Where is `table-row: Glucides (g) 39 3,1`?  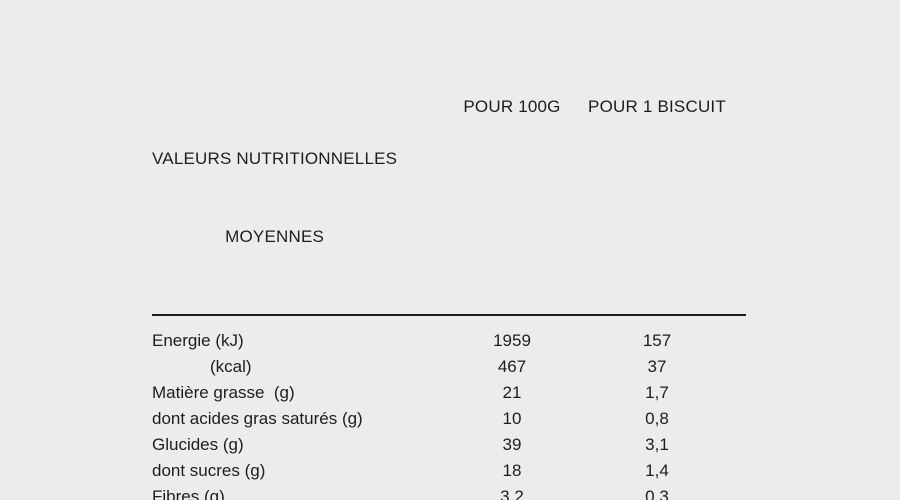 table-row: Glucides (g) 39 3,1 is located at coordinates (449, 445).